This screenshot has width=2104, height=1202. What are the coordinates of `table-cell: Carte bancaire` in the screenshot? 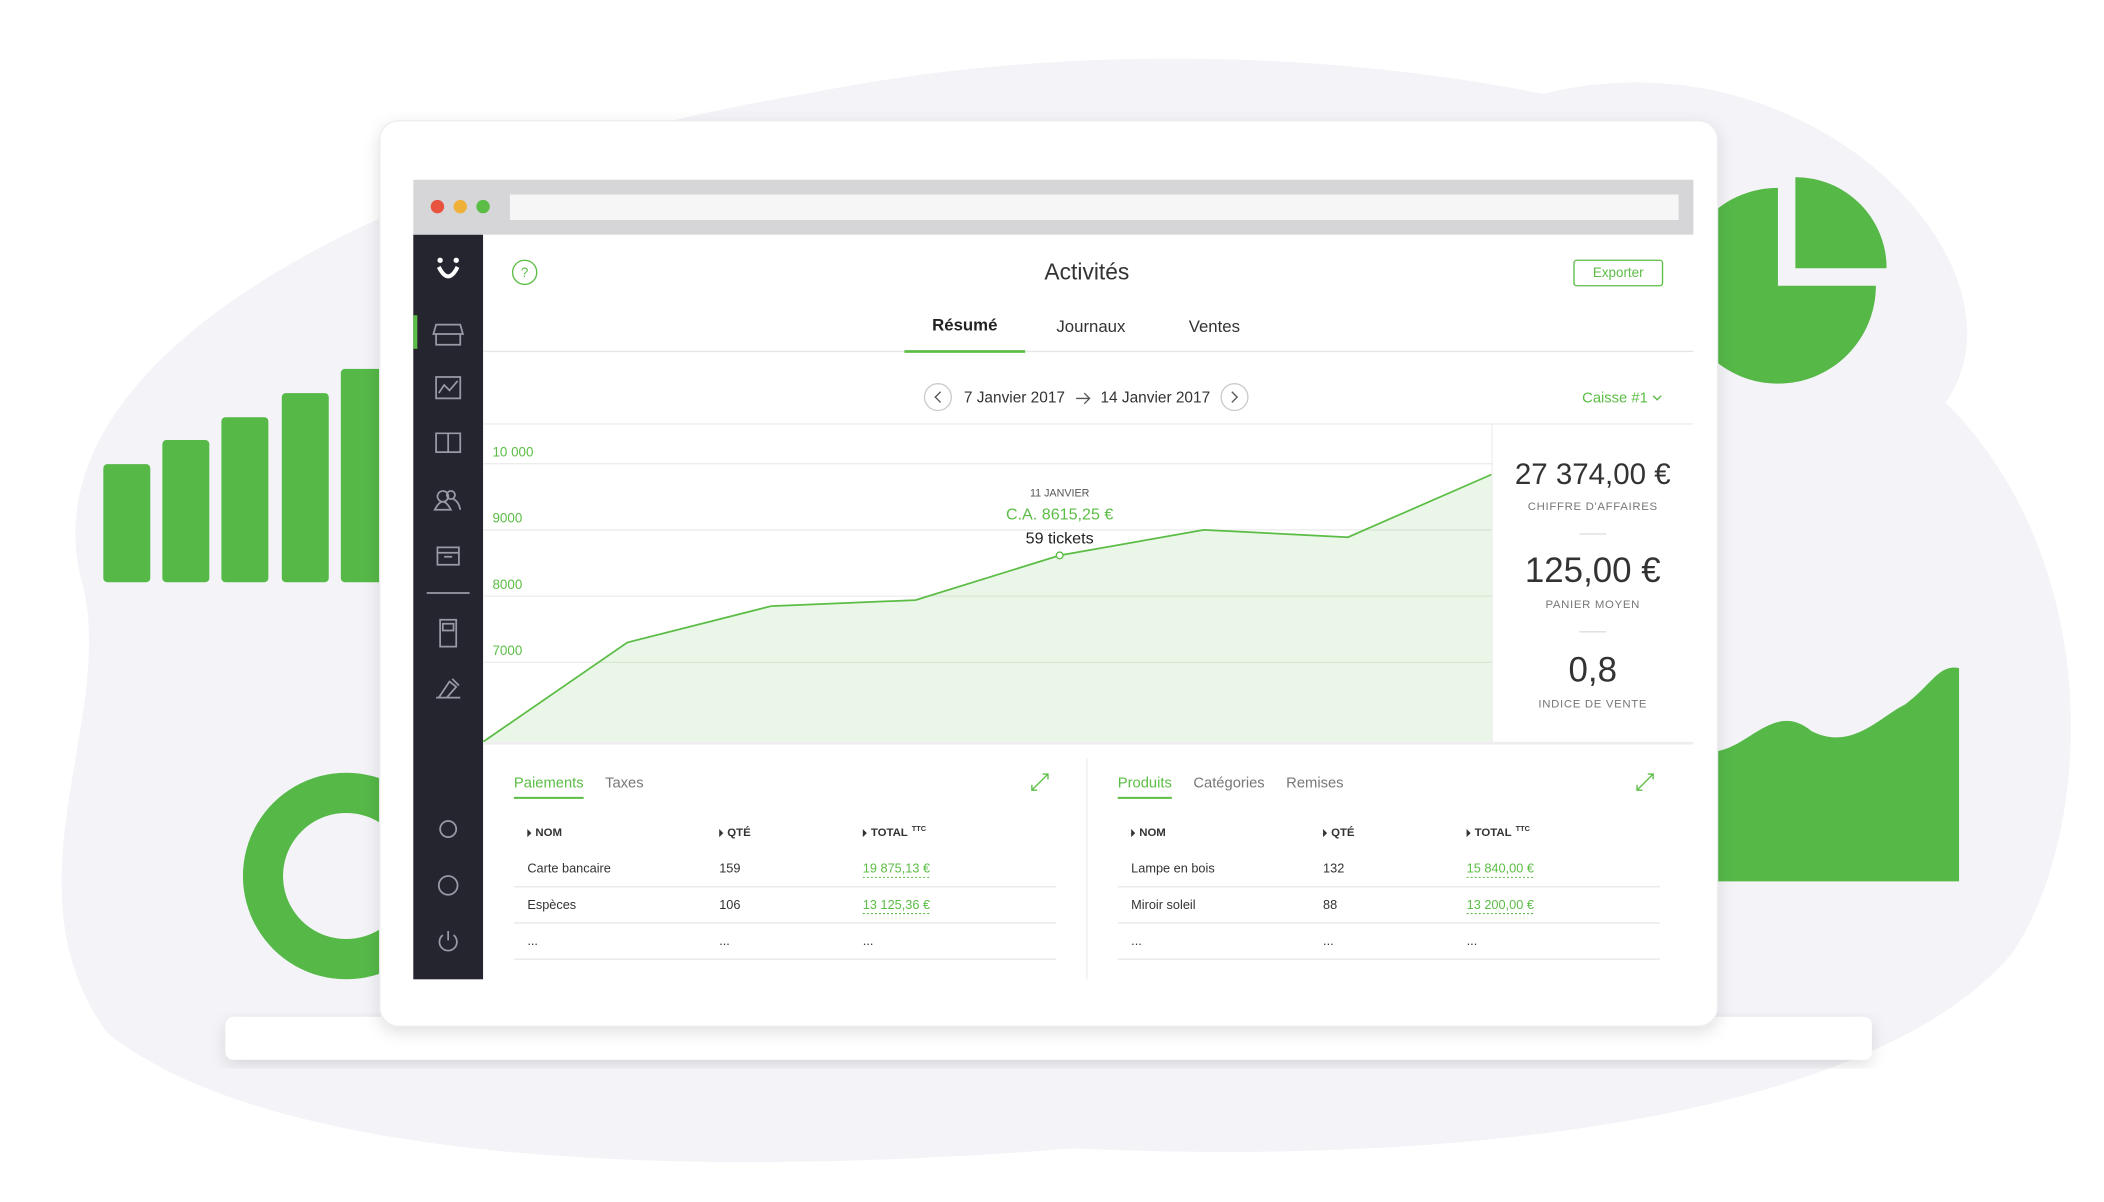 It's located at (569, 868).